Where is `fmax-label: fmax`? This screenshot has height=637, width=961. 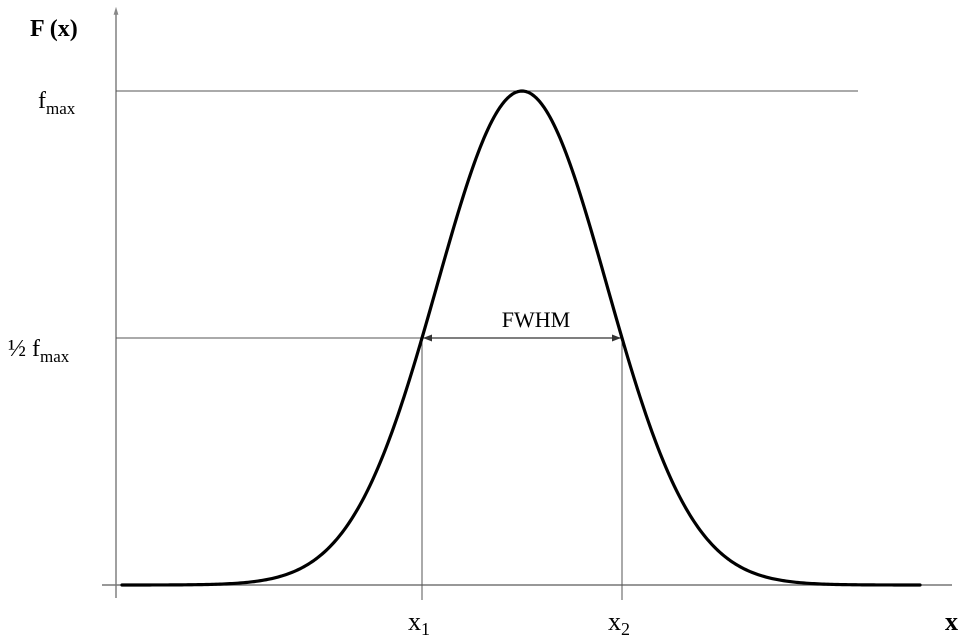 fmax-label: fmax is located at coordinates (57, 103).